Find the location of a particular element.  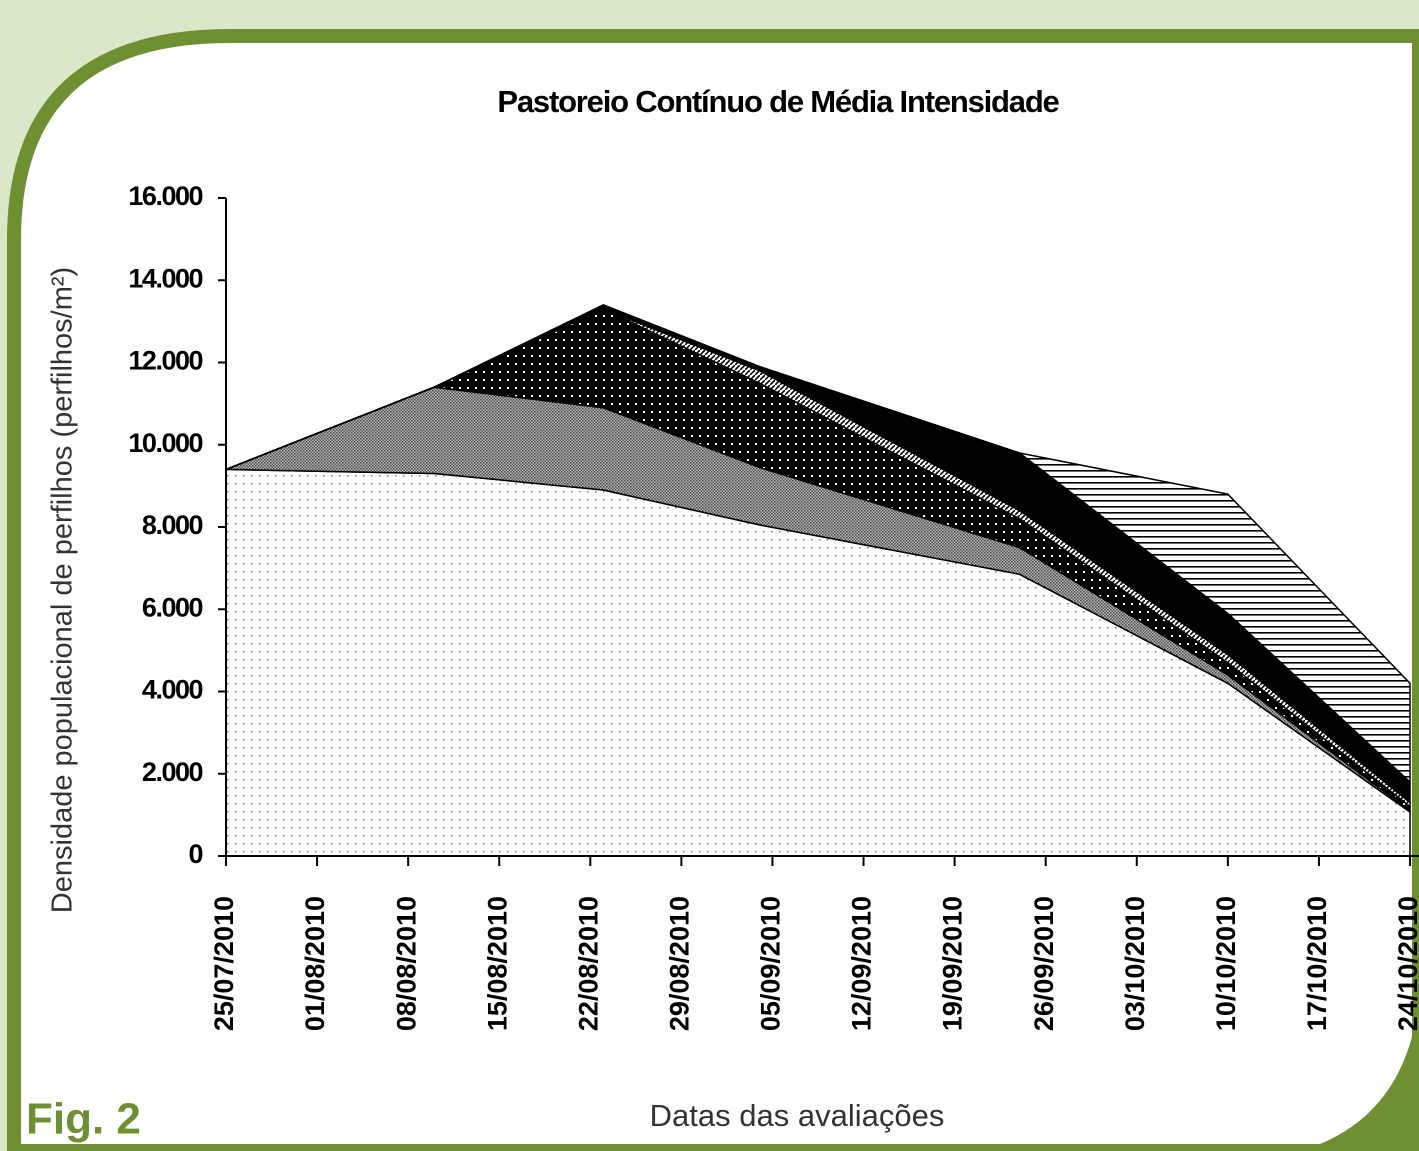

x-tick-label: 10/10/2010 is located at coordinates (1226, 963).